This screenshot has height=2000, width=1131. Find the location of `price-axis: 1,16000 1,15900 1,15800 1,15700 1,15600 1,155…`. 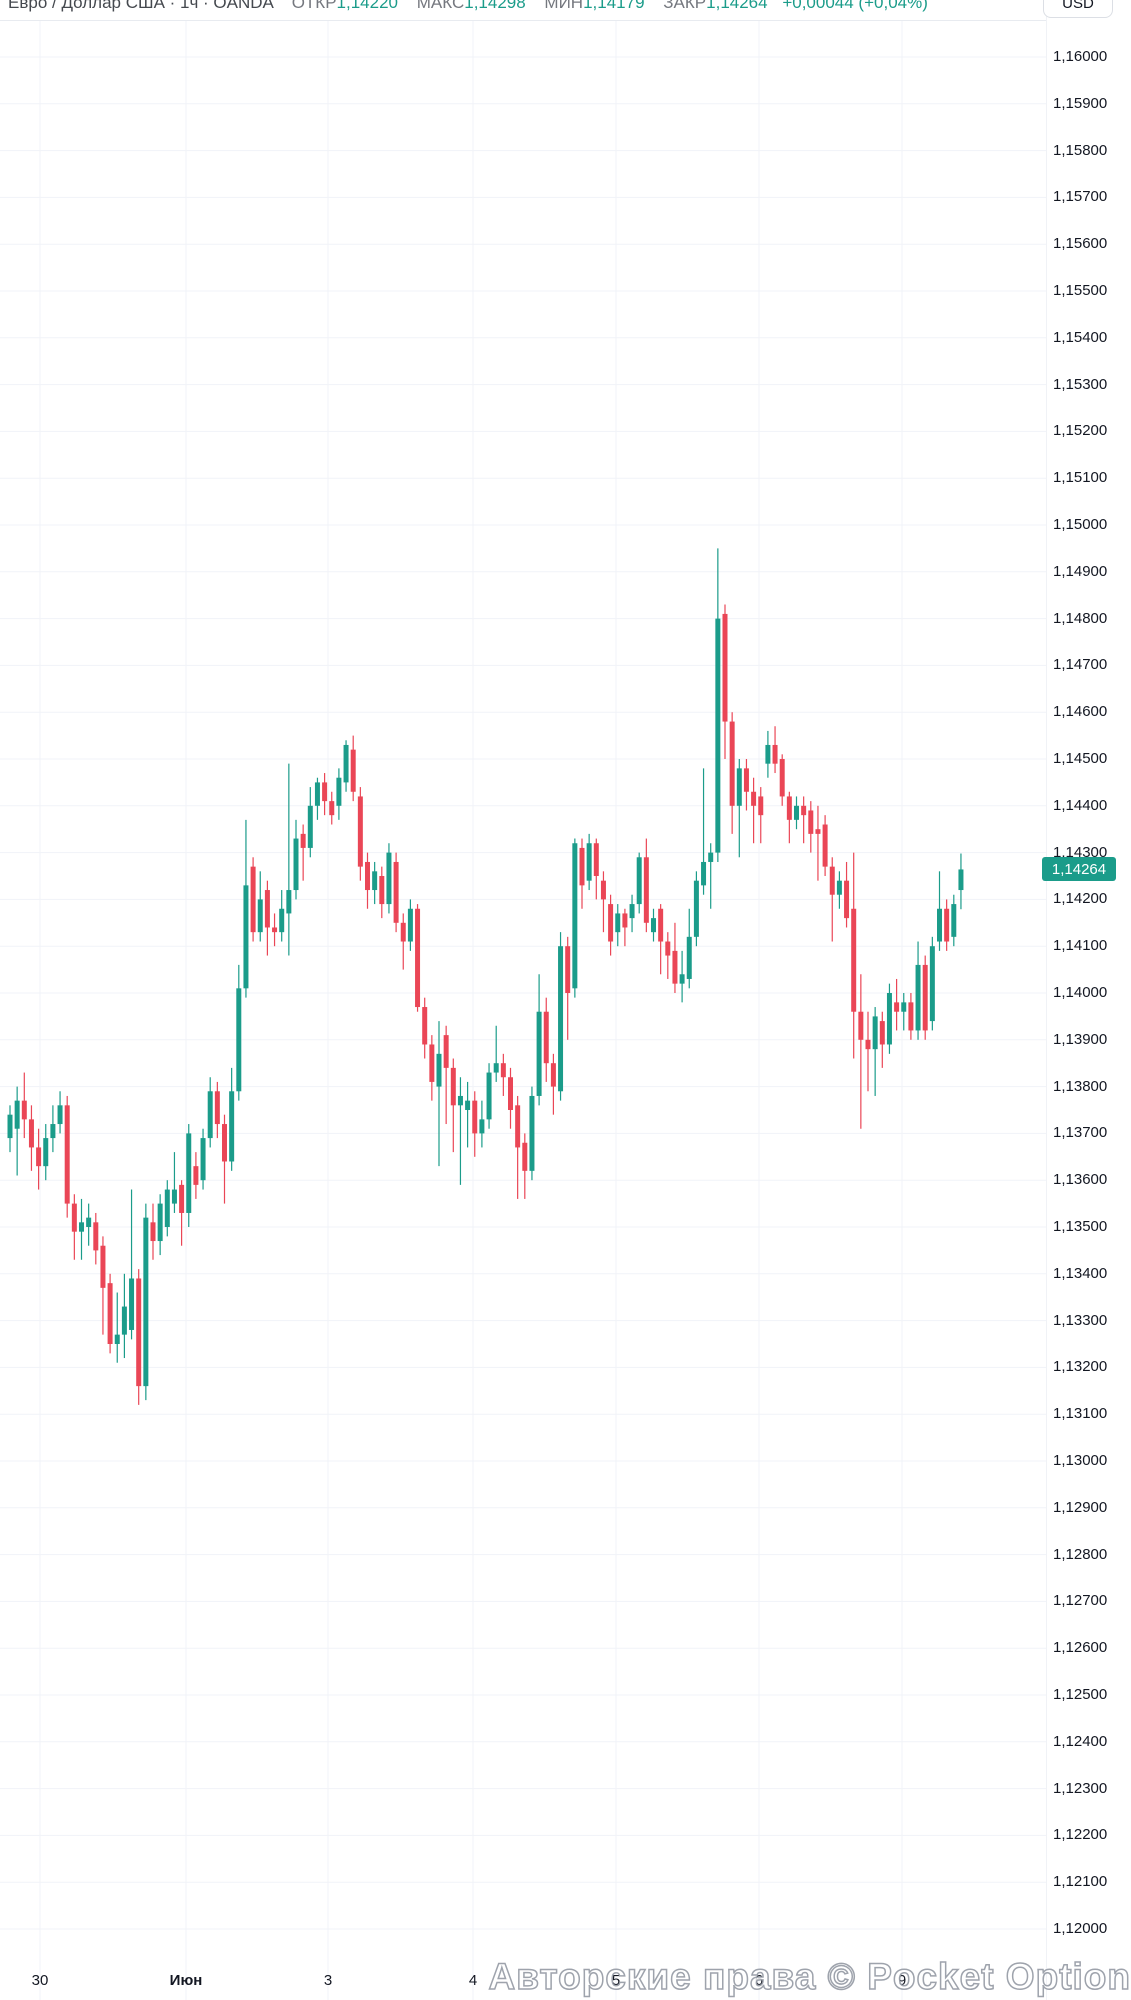

price-axis: 1,16000 1,15900 1,15800 1,15700 1,15600 1,155… is located at coordinates (1088, 1000).